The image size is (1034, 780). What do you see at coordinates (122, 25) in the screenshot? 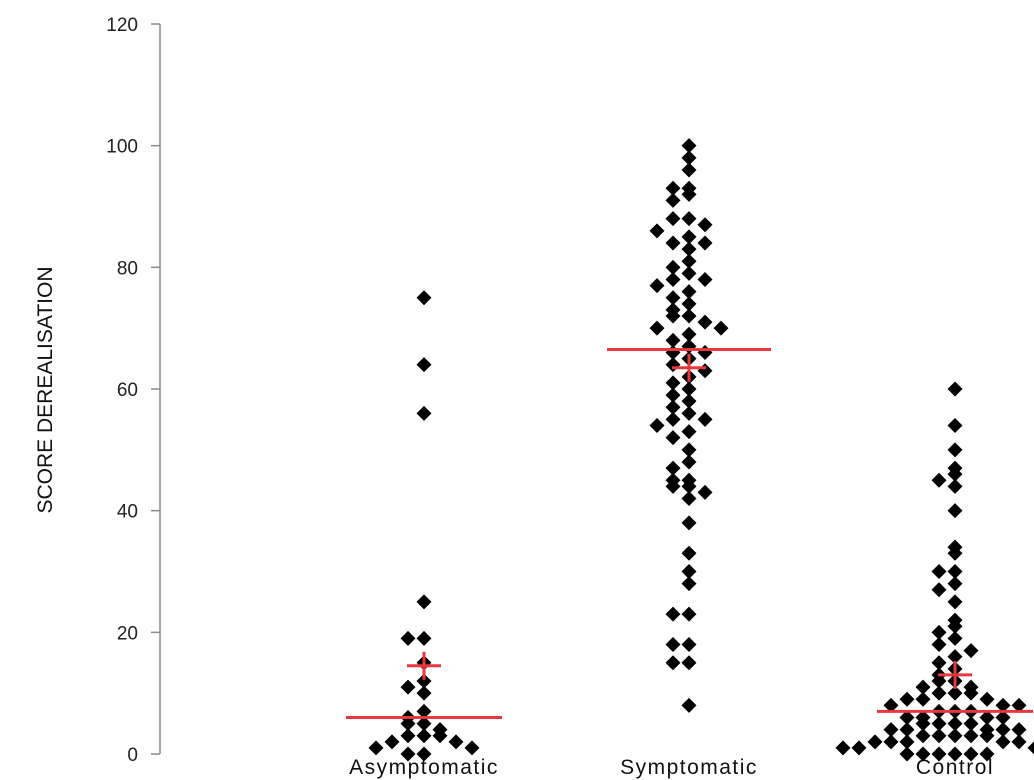
I see `y-tick-label: 120` at bounding box center [122, 25].